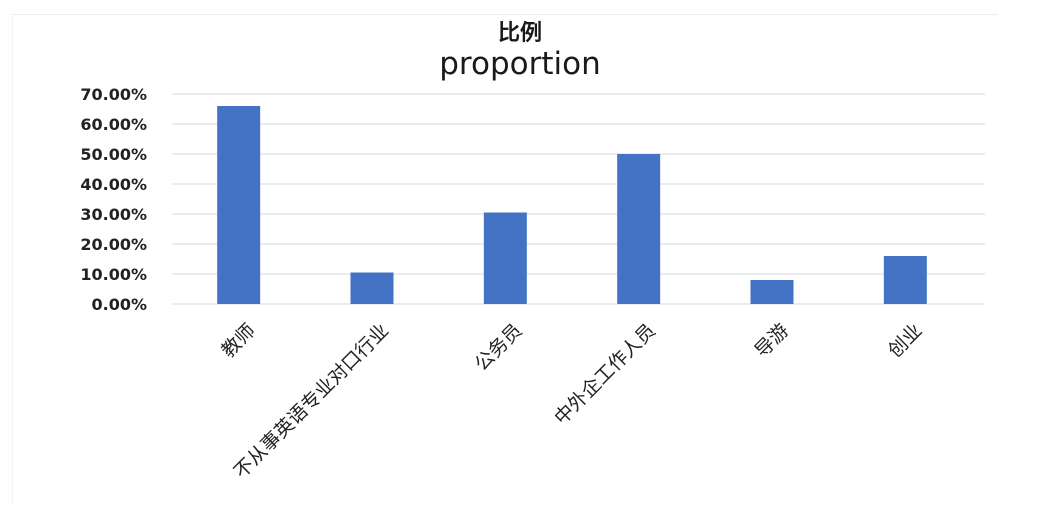 This screenshot has height=509, width=1052. Describe the element at coordinates (113, 184) in the screenshot. I see `y-tick-label: 40.00%` at that location.